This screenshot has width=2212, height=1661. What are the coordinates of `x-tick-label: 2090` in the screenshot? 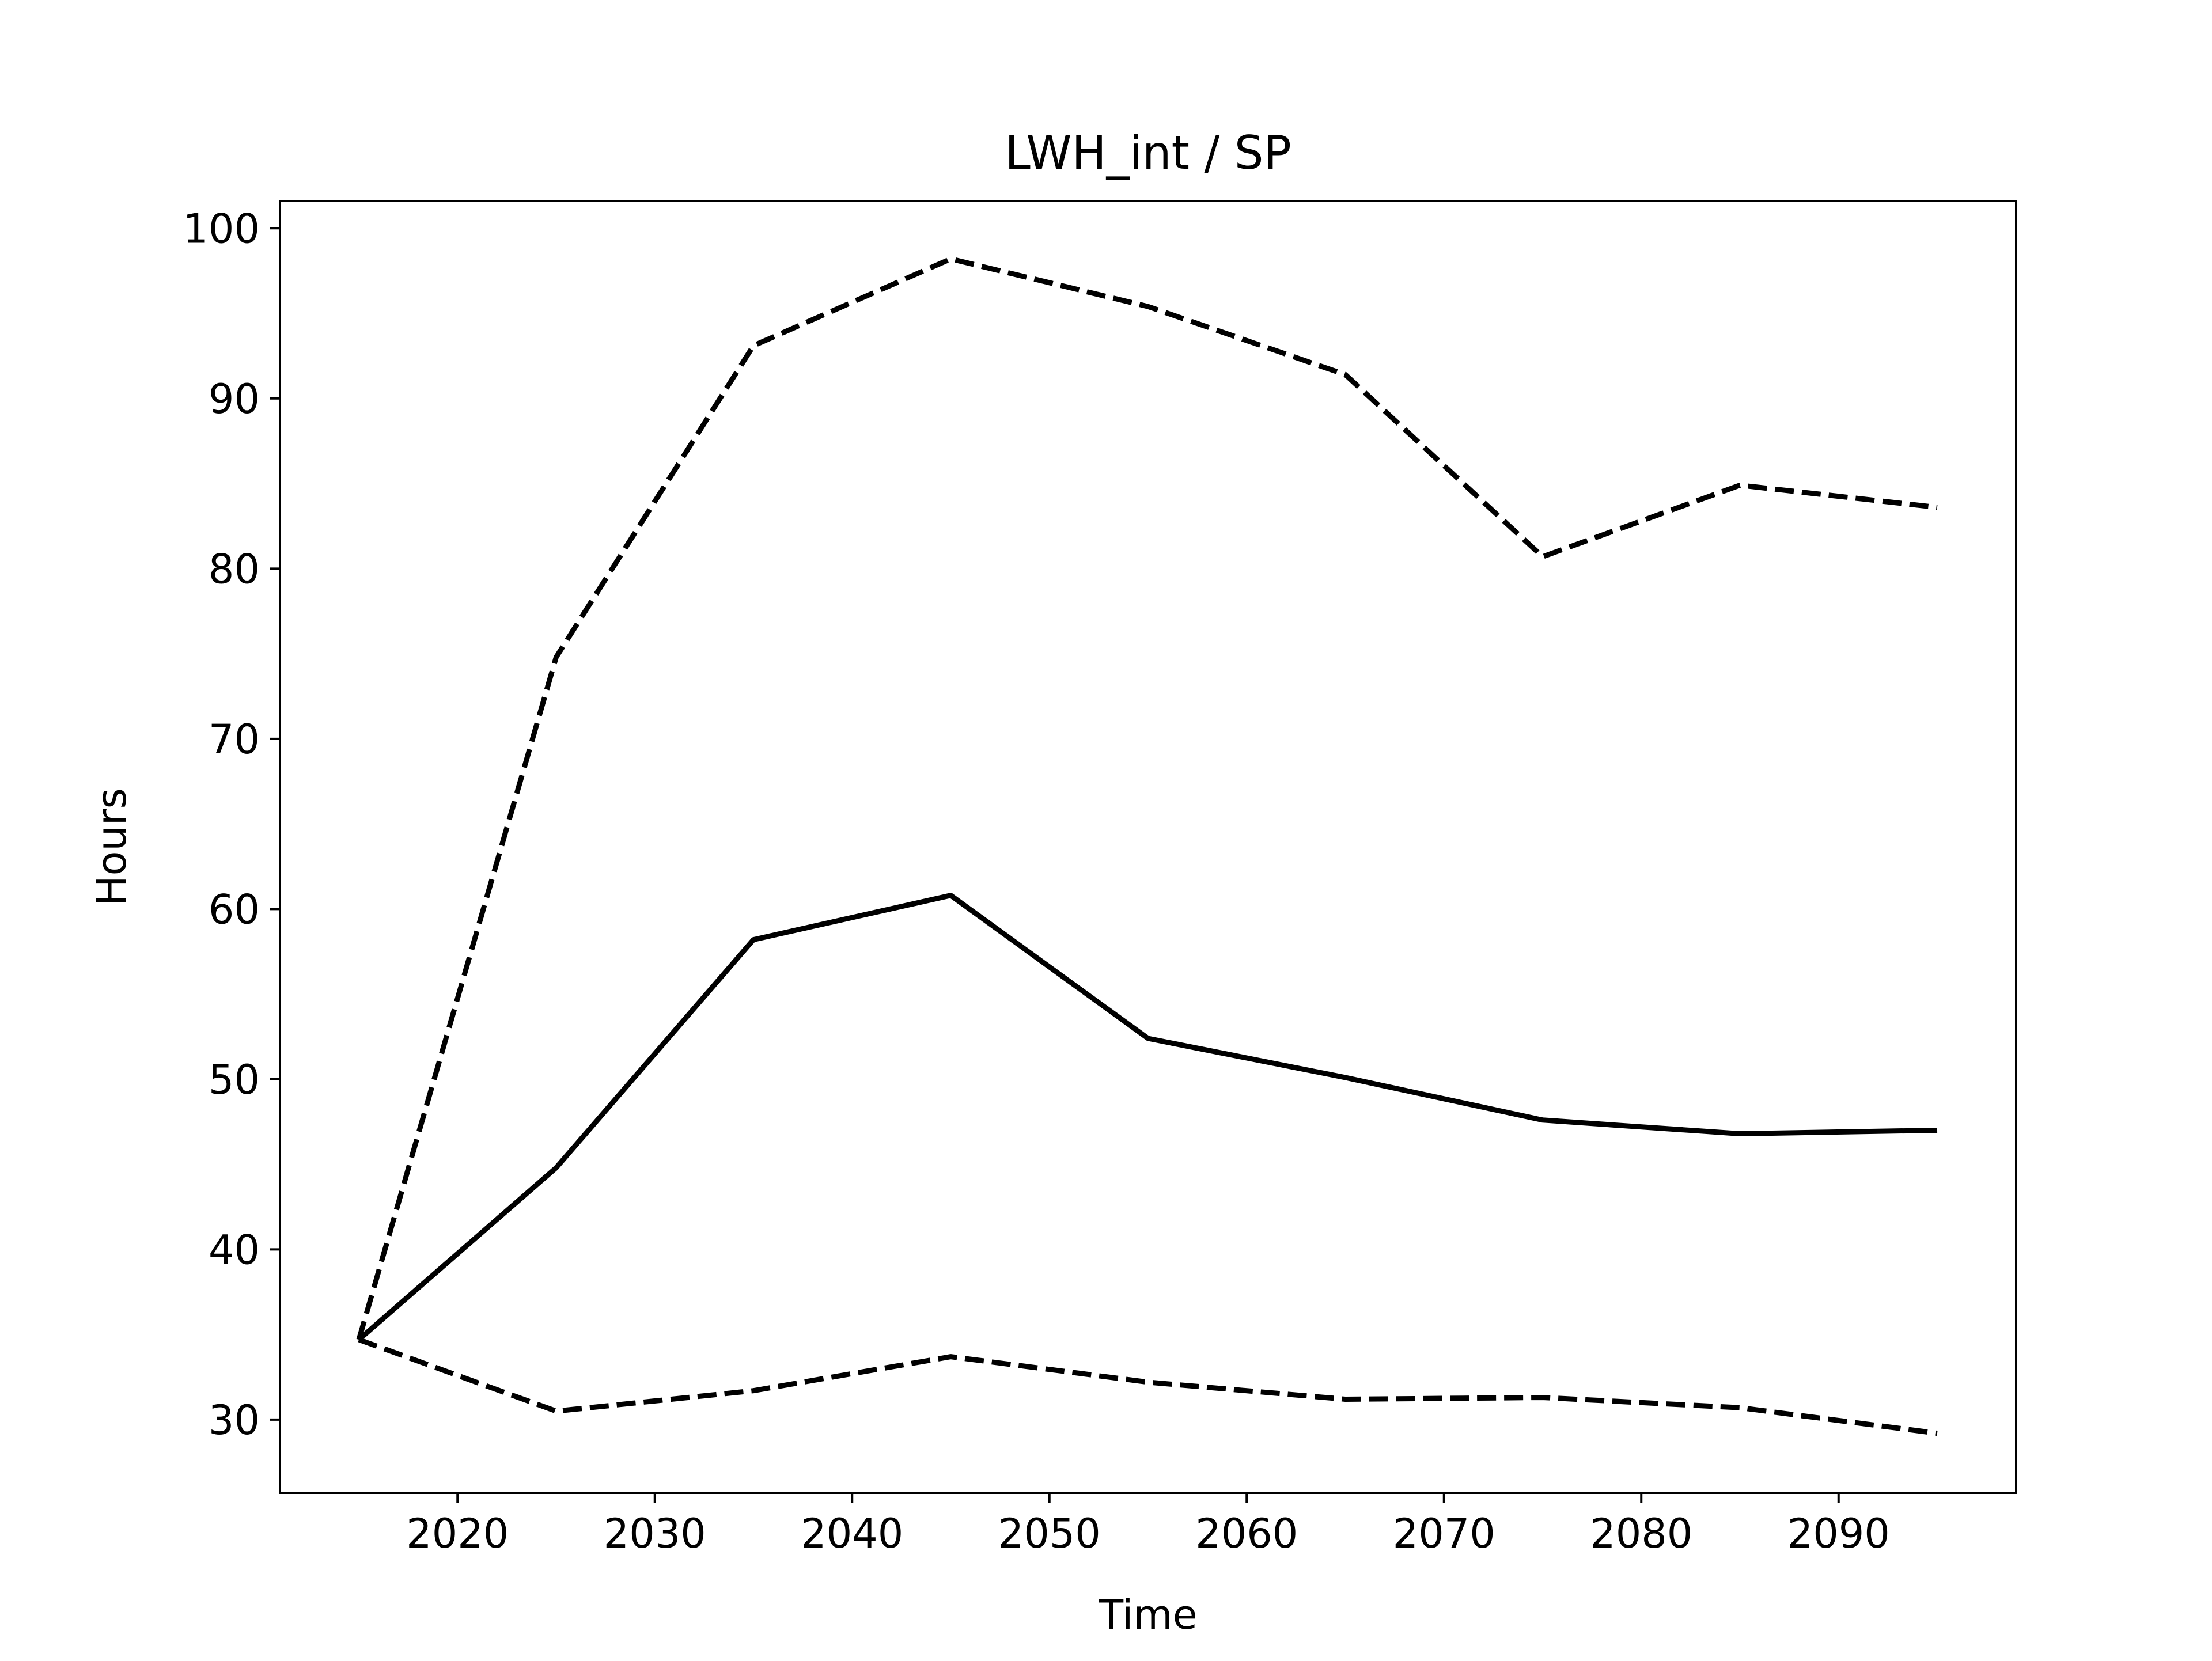 It's located at (1838, 1533).